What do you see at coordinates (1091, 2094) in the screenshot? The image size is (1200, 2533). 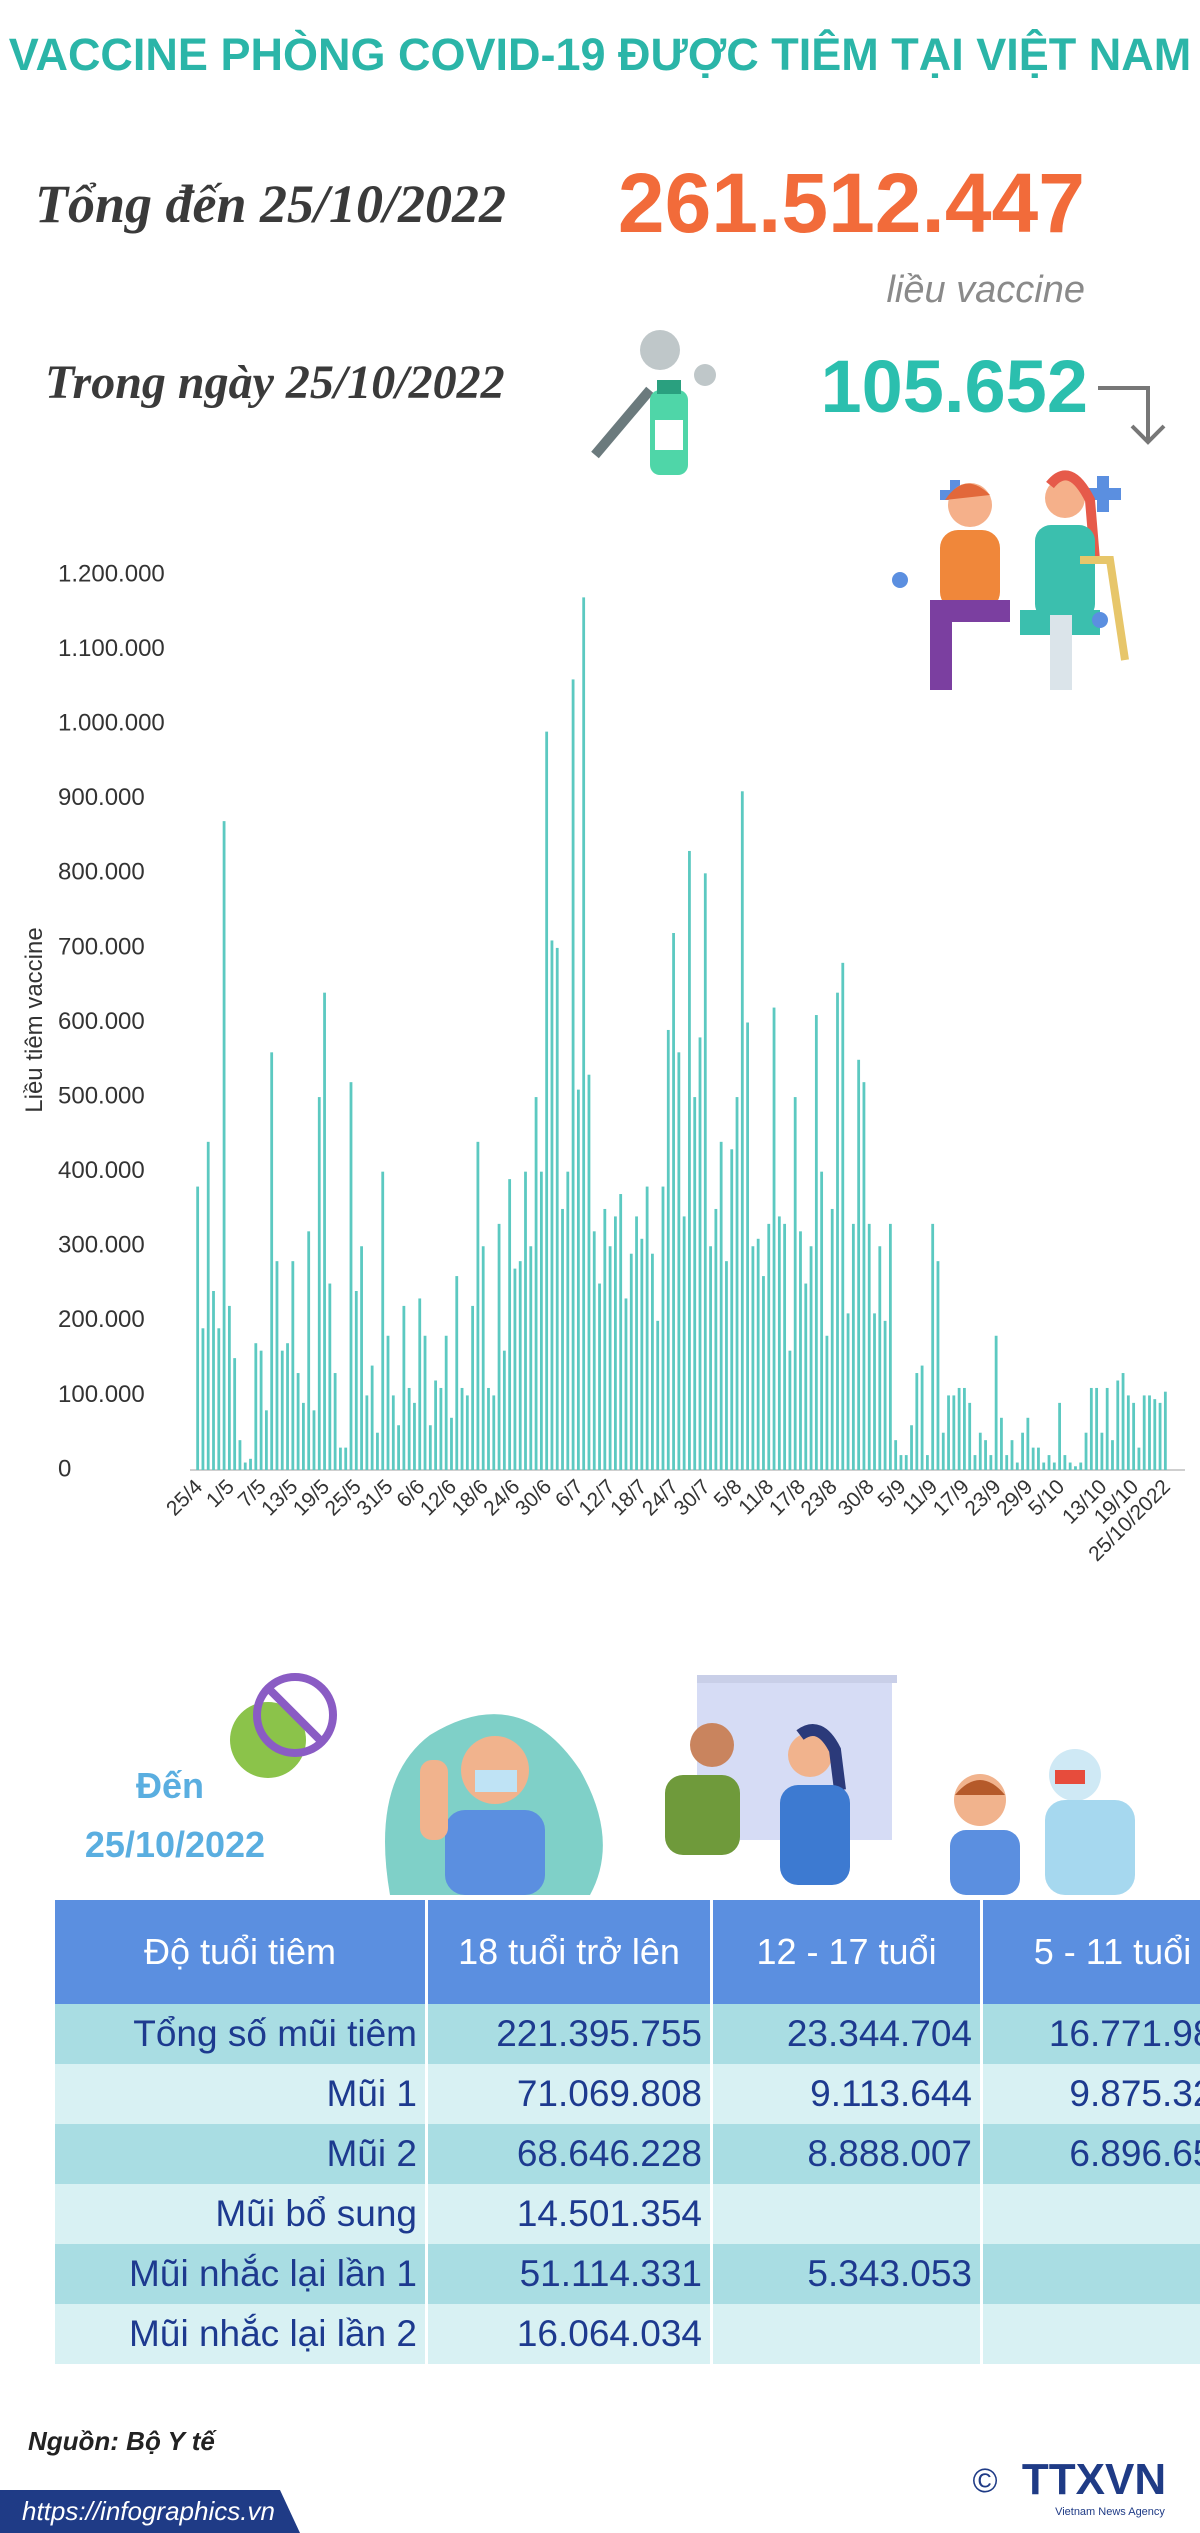 I see `cell: 9.875.329` at bounding box center [1091, 2094].